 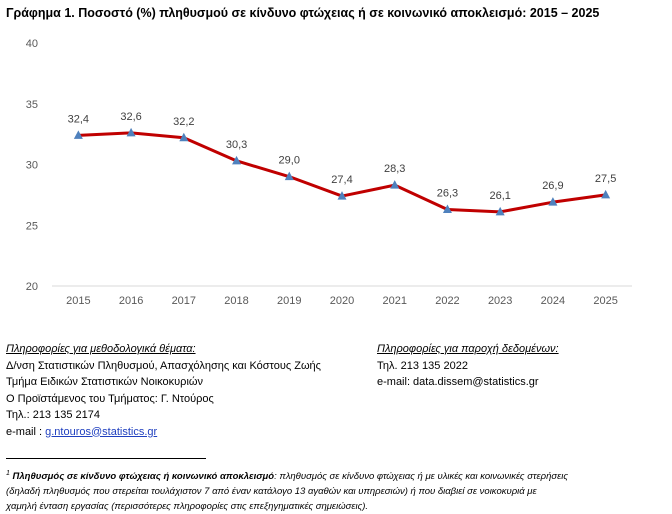 I want to click on info-methodology-heading: Πληροφορίες για μεθοδολογικά θέματα:, so click(x=101, y=349).